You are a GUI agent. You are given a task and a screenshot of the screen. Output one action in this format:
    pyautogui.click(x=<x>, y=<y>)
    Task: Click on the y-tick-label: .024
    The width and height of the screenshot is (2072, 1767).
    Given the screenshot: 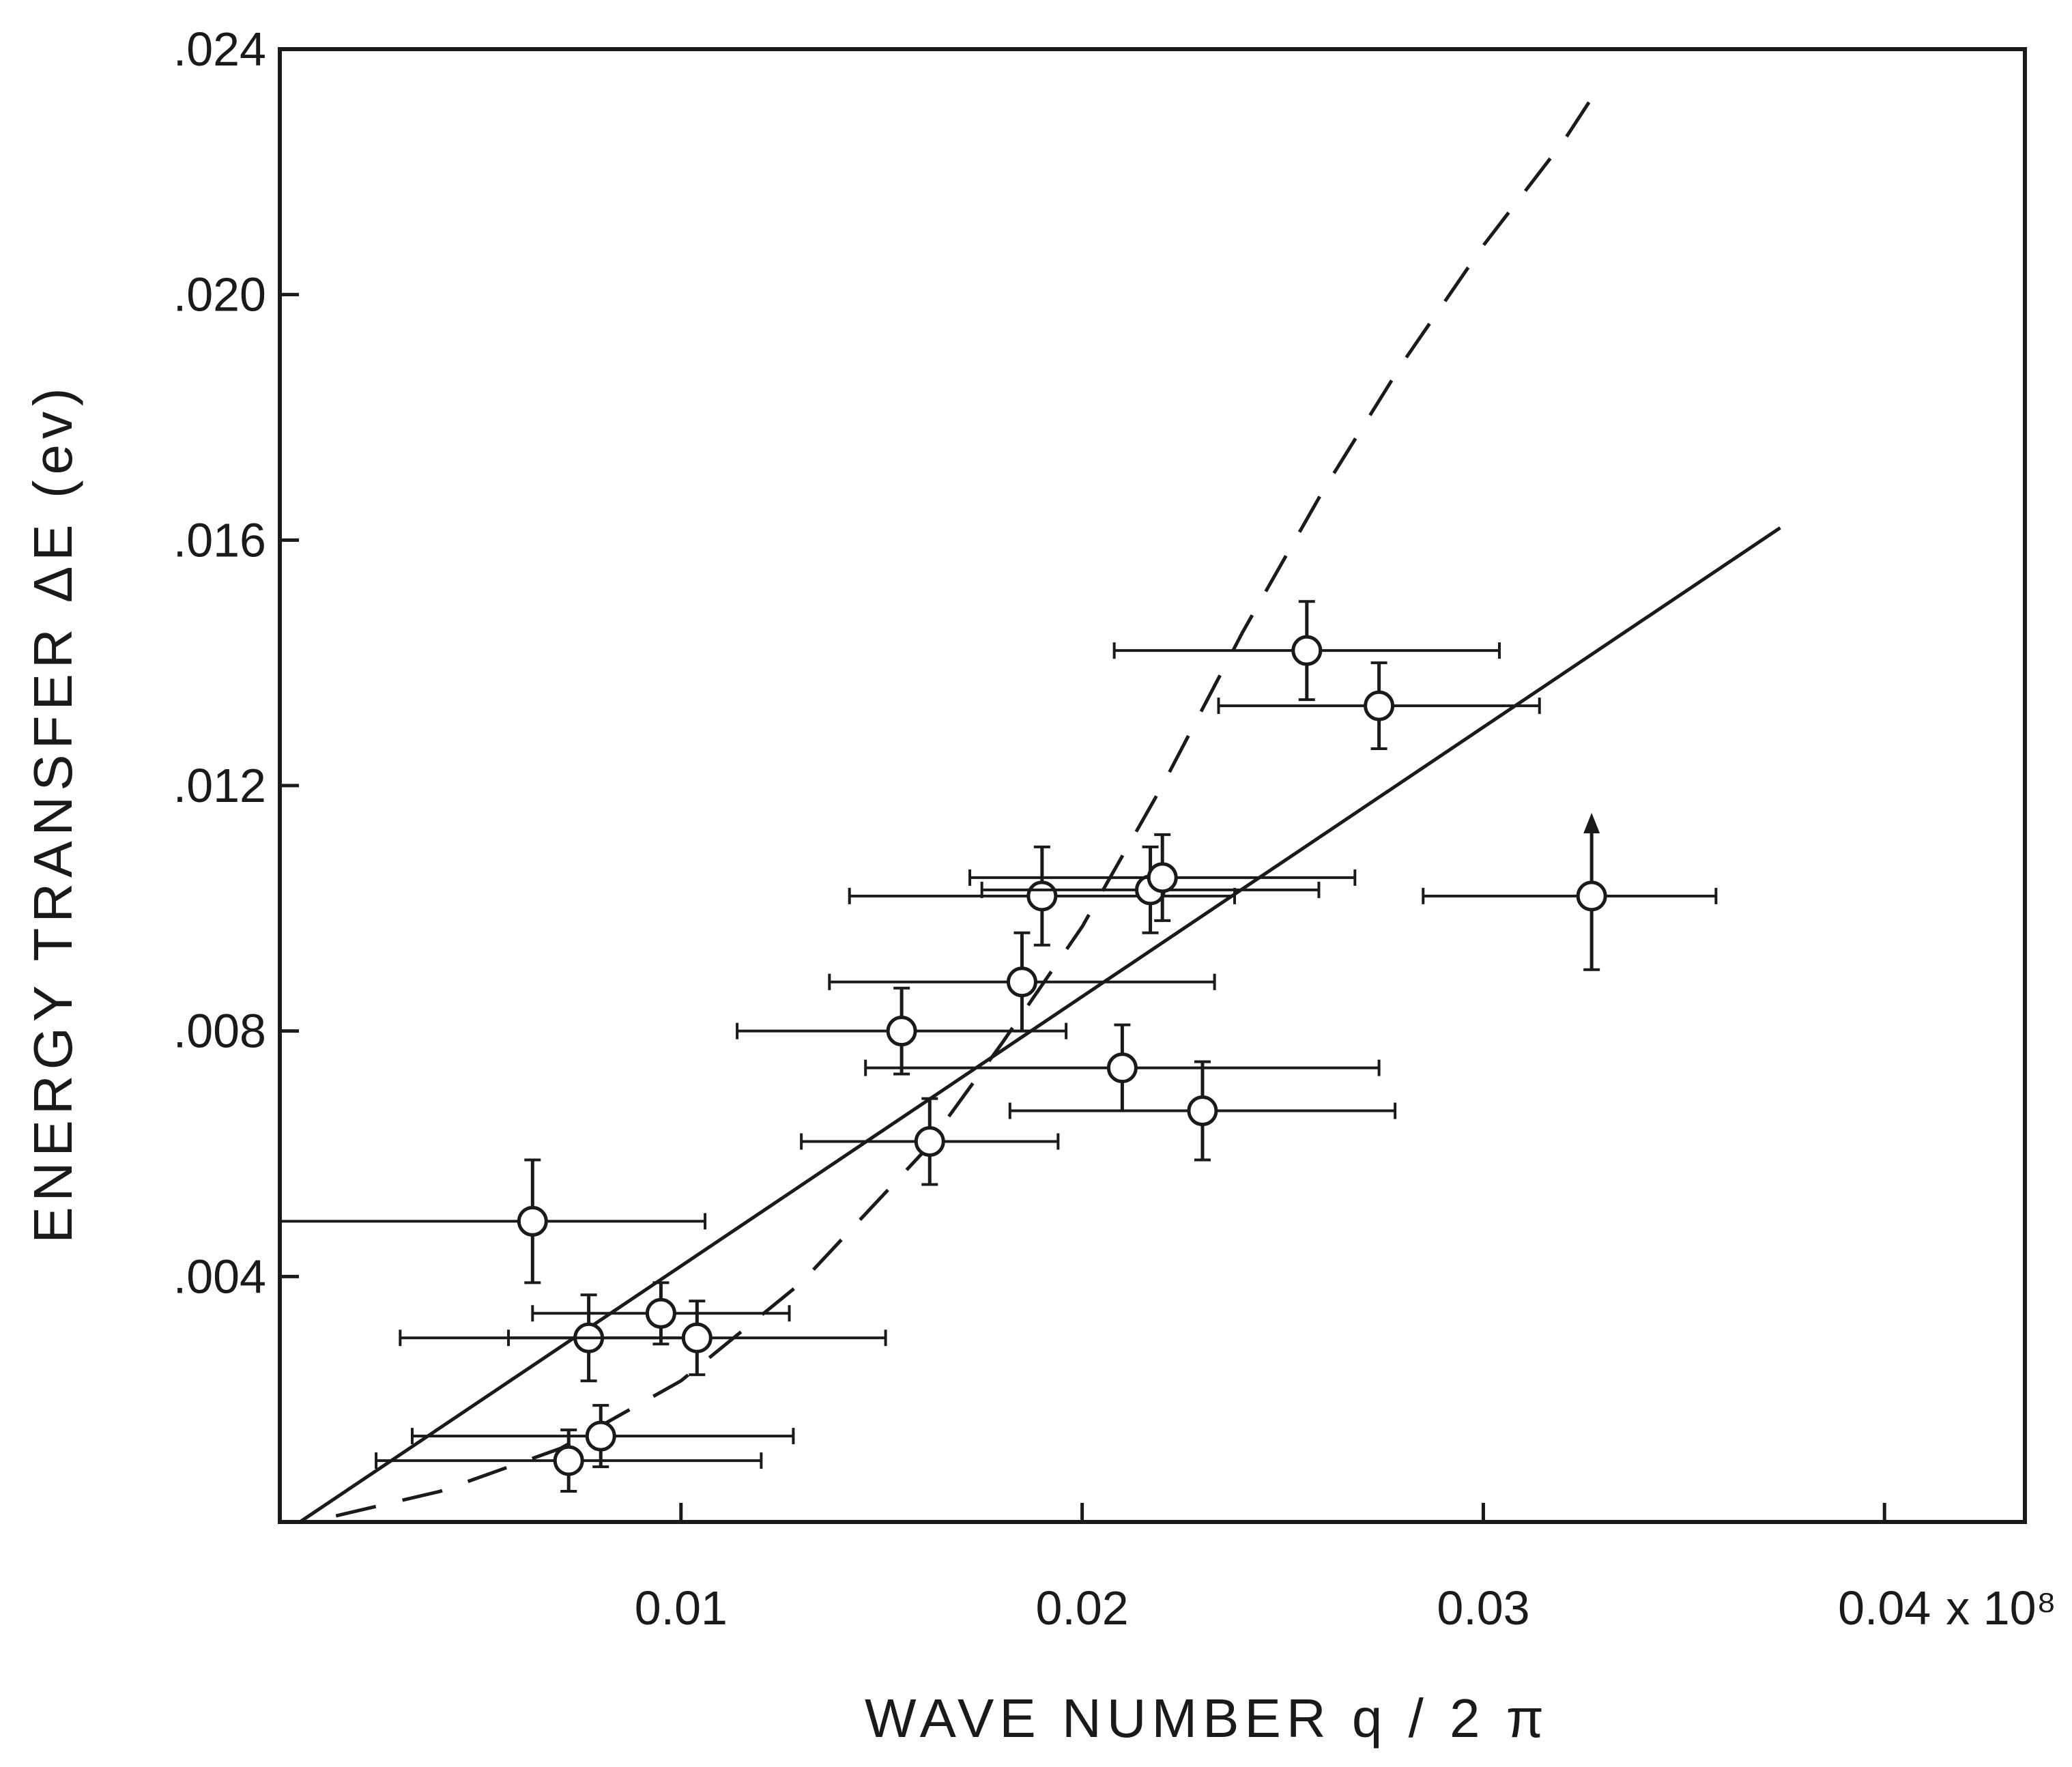 What is the action you would take?
    pyautogui.click(x=220, y=49)
    